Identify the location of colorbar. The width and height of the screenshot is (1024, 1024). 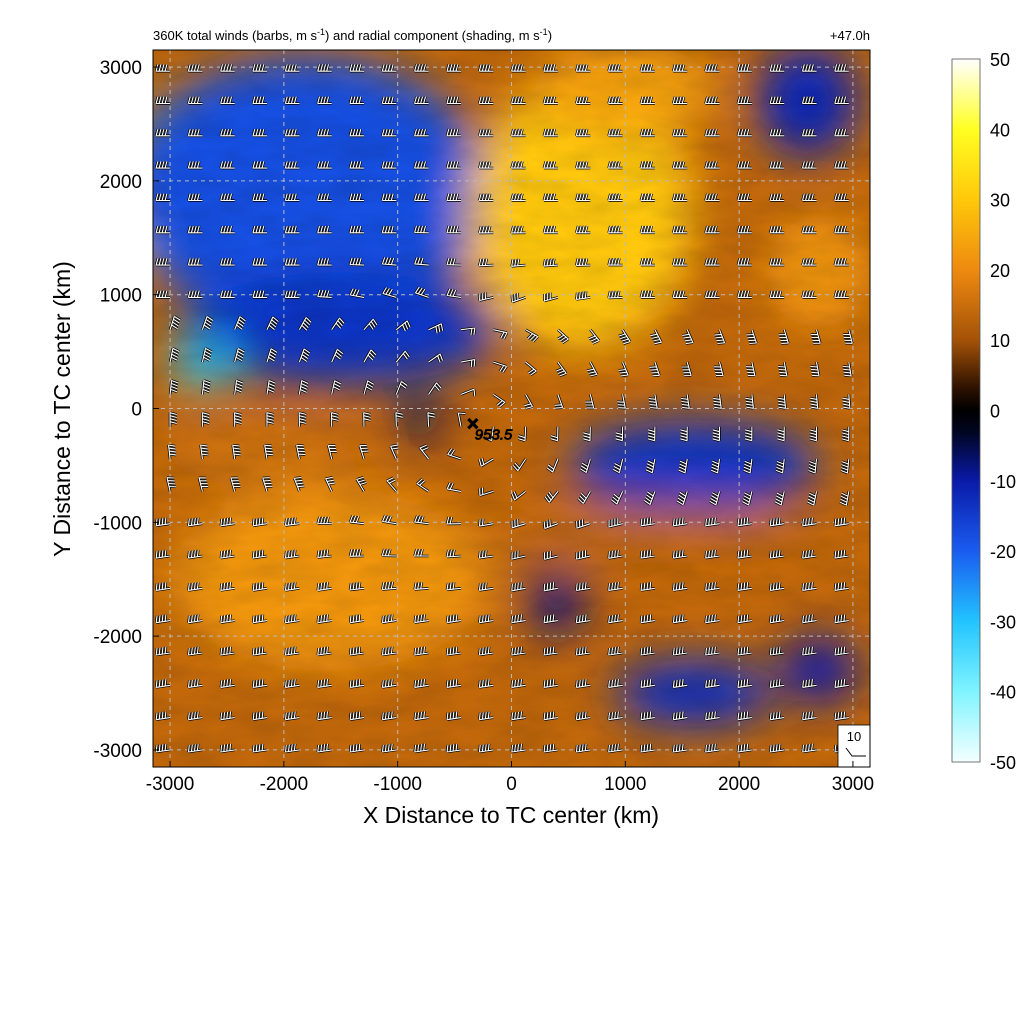
(966, 410).